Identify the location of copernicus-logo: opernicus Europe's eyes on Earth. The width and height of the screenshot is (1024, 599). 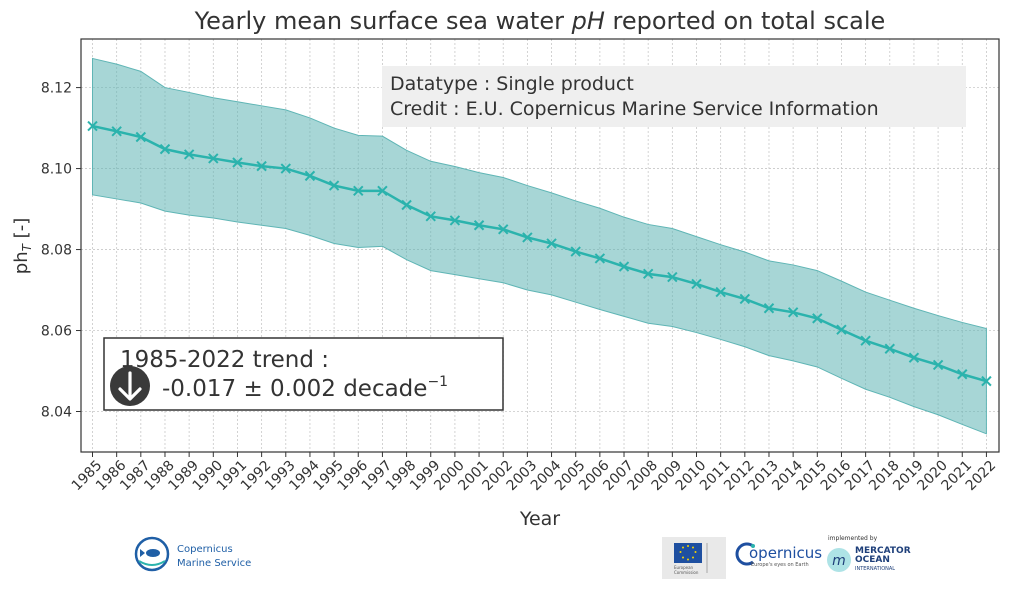
(778, 557).